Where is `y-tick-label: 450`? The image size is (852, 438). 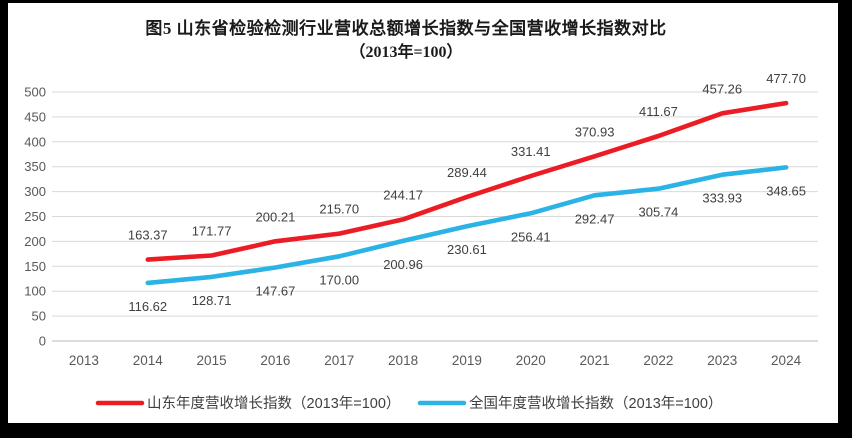
y-tick-label: 450 is located at coordinates (35, 116).